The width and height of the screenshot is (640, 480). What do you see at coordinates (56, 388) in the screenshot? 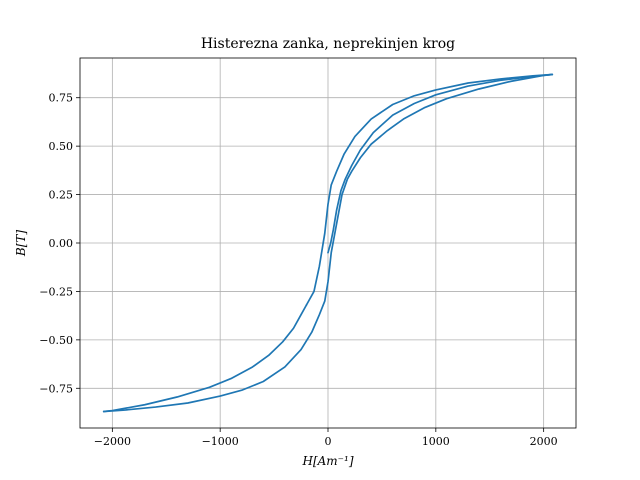
I see `y-tick-label: −0.75` at bounding box center [56, 388].